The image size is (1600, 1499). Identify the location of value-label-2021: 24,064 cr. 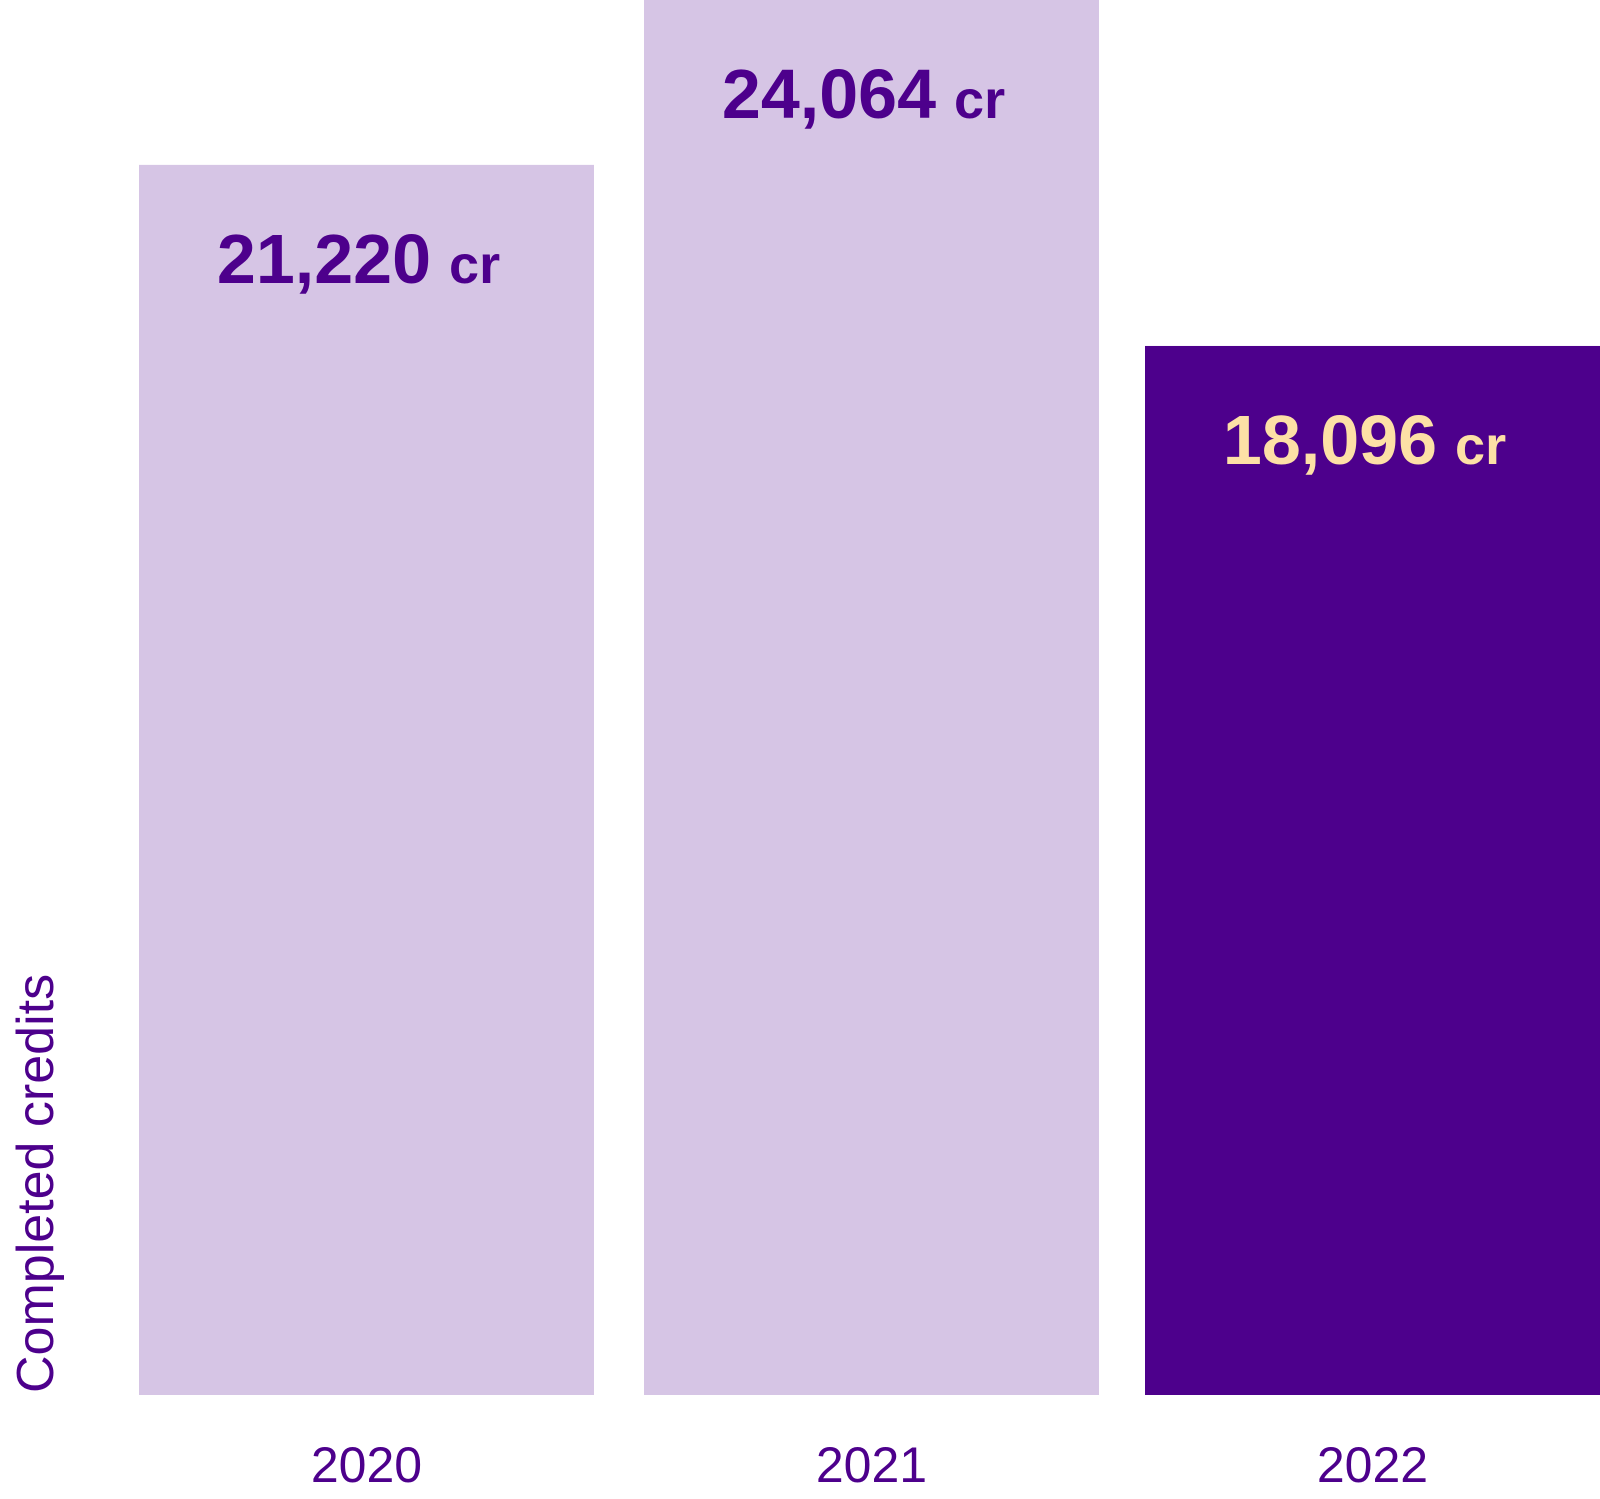
(863, 94).